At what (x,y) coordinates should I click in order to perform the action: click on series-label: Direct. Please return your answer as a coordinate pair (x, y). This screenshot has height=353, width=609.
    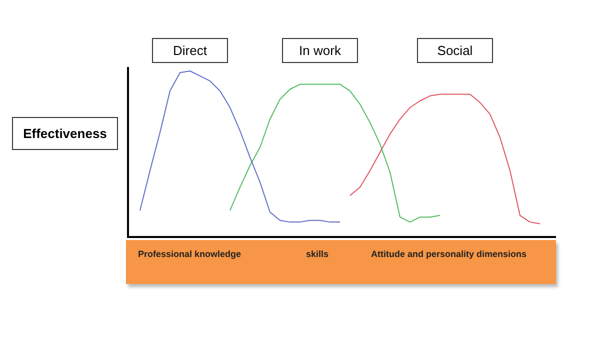
    Looking at the image, I should click on (190, 50).